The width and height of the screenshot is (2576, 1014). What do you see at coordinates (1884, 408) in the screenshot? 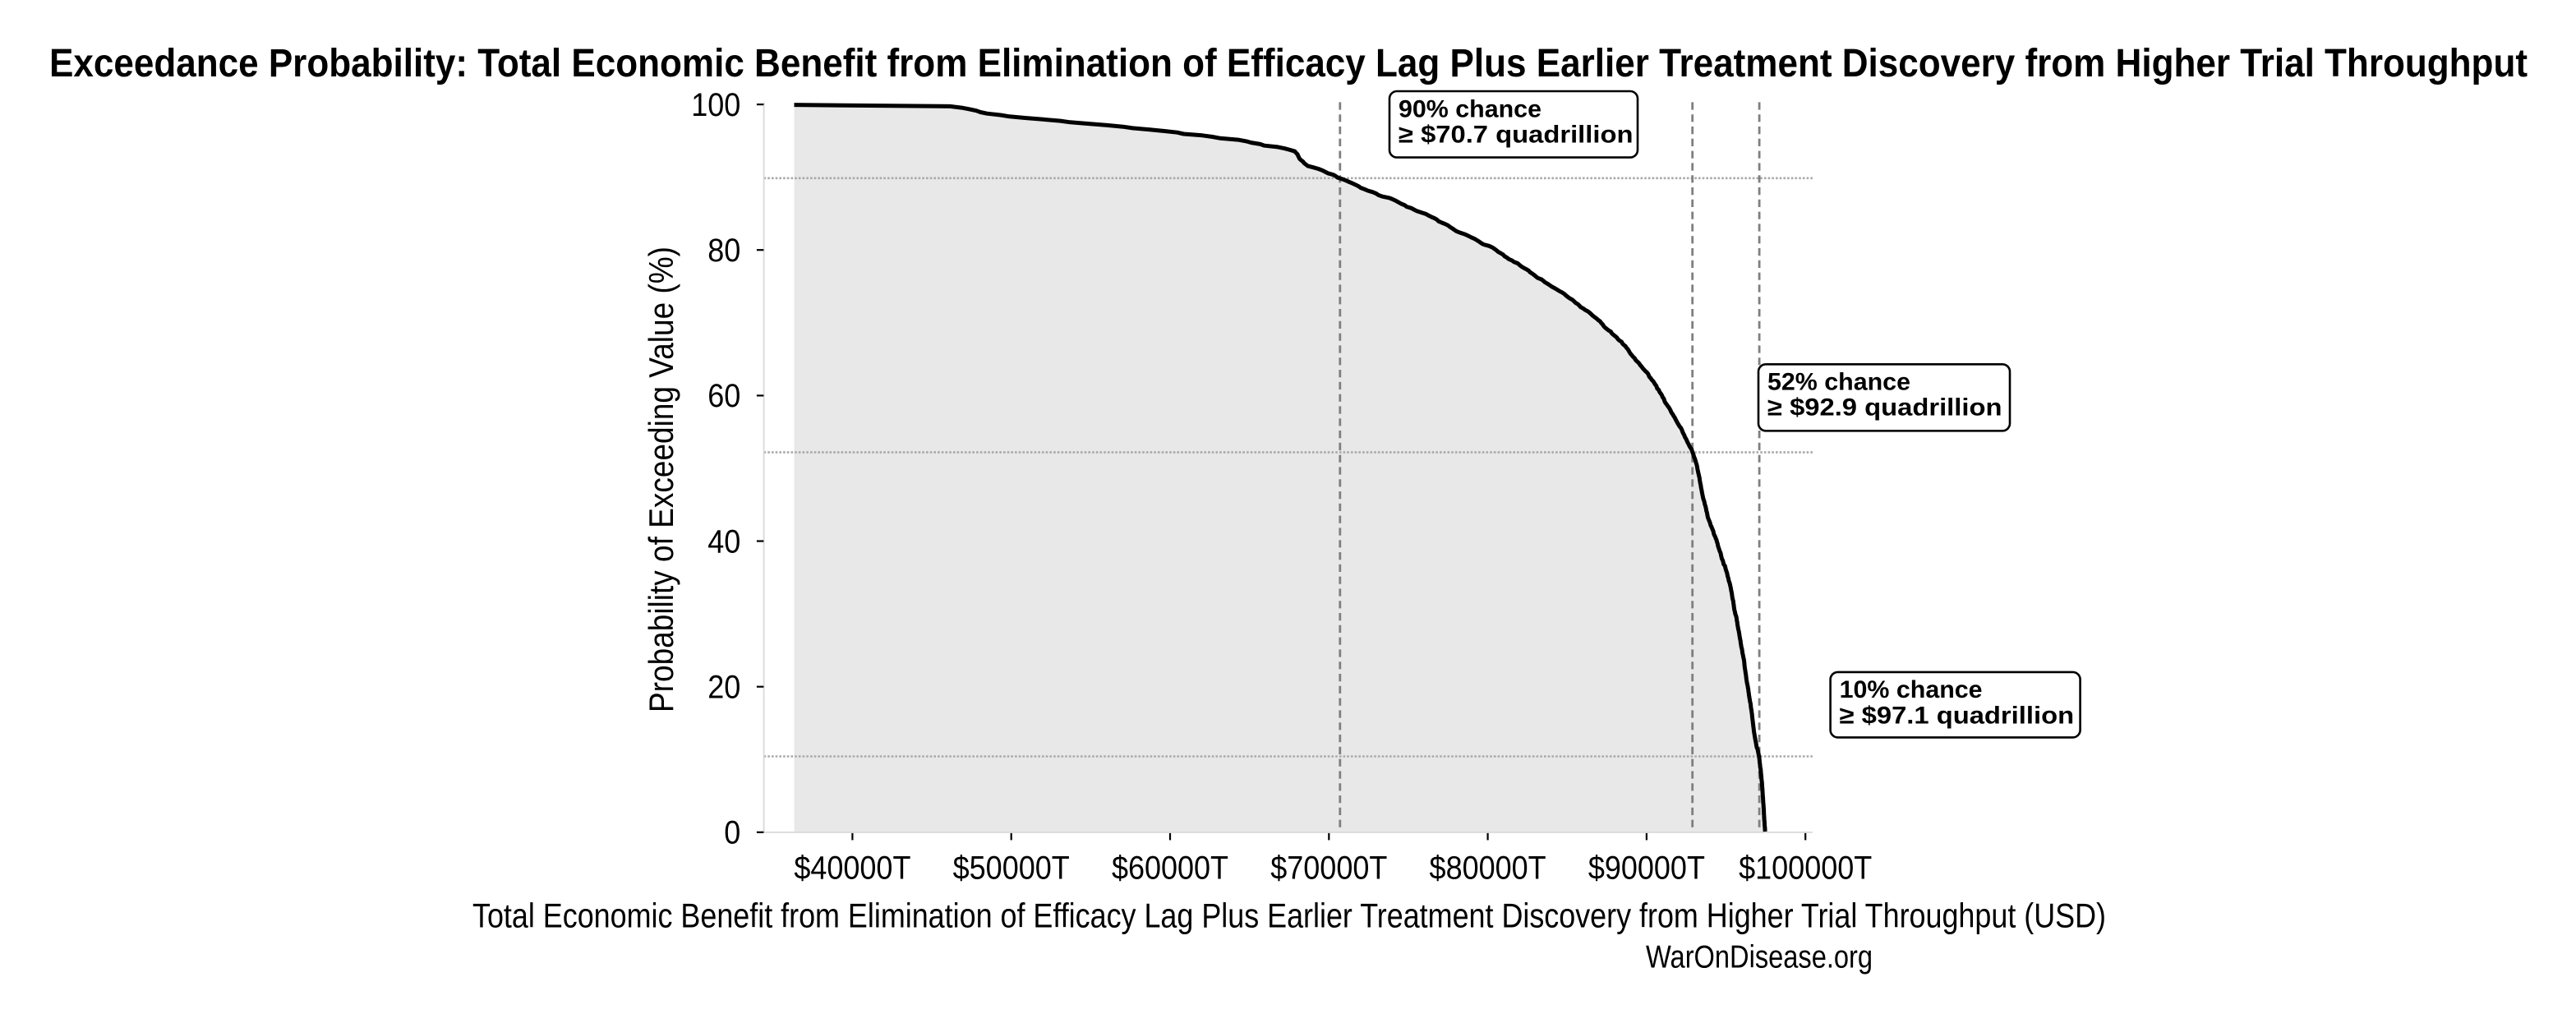
I see `svg-text: ≥ $92.9 quadrillion` at bounding box center [1884, 408].